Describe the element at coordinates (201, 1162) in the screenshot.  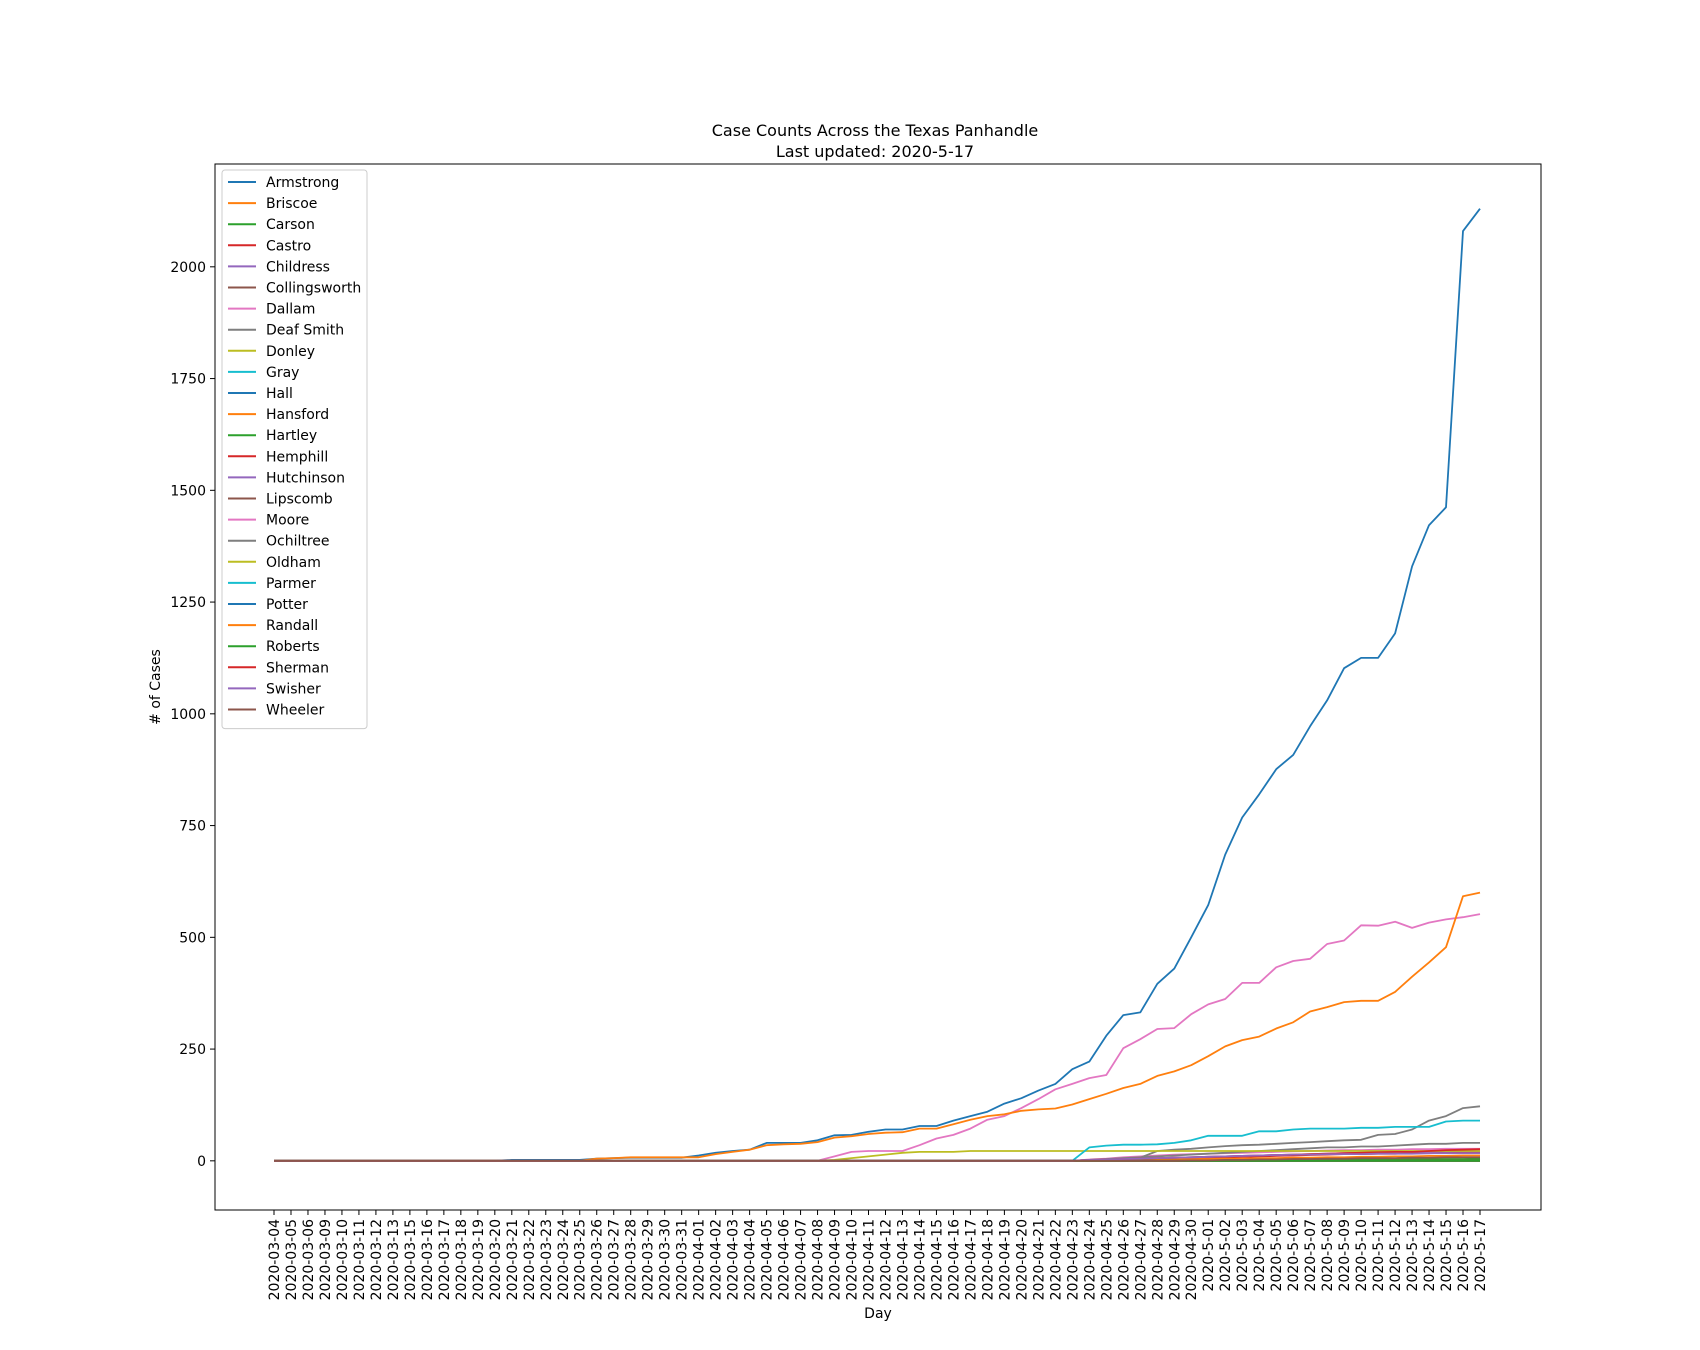
I see `y-tick-label: 0` at that location.